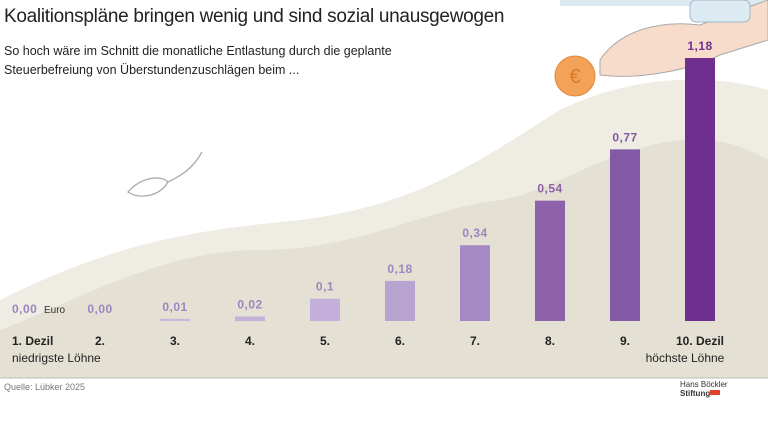  What do you see at coordinates (550, 341) in the screenshot?
I see `x-tick-label: 8.` at bounding box center [550, 341].